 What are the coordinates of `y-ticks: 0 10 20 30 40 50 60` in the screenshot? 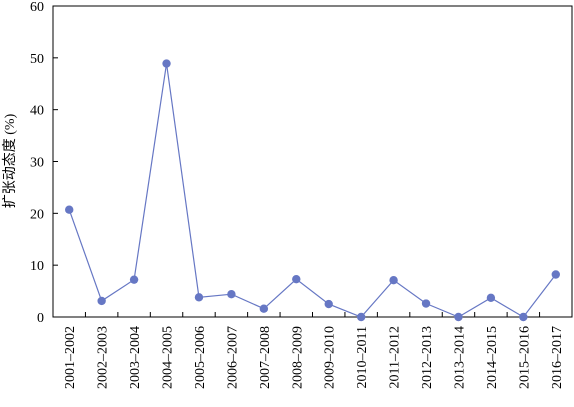 It's located at (44, 163).